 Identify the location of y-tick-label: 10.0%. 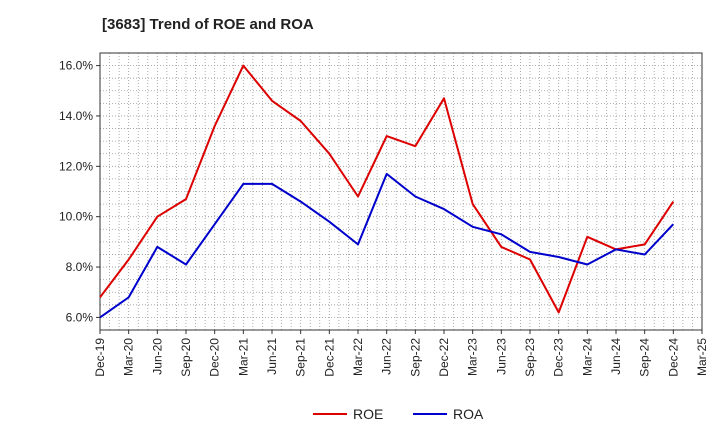
(76, 217).